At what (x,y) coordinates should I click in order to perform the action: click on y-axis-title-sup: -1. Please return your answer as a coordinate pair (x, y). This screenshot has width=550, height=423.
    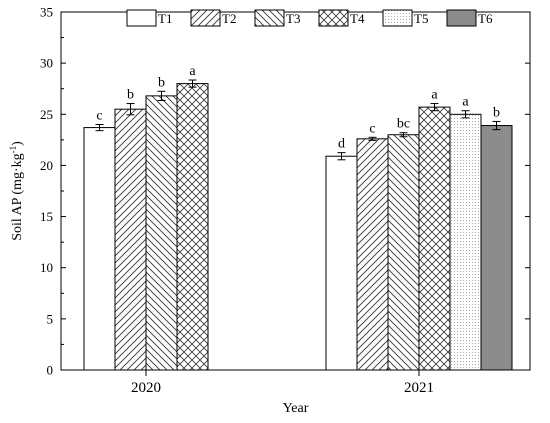
    Looking at the image, I should click on (13, 150).